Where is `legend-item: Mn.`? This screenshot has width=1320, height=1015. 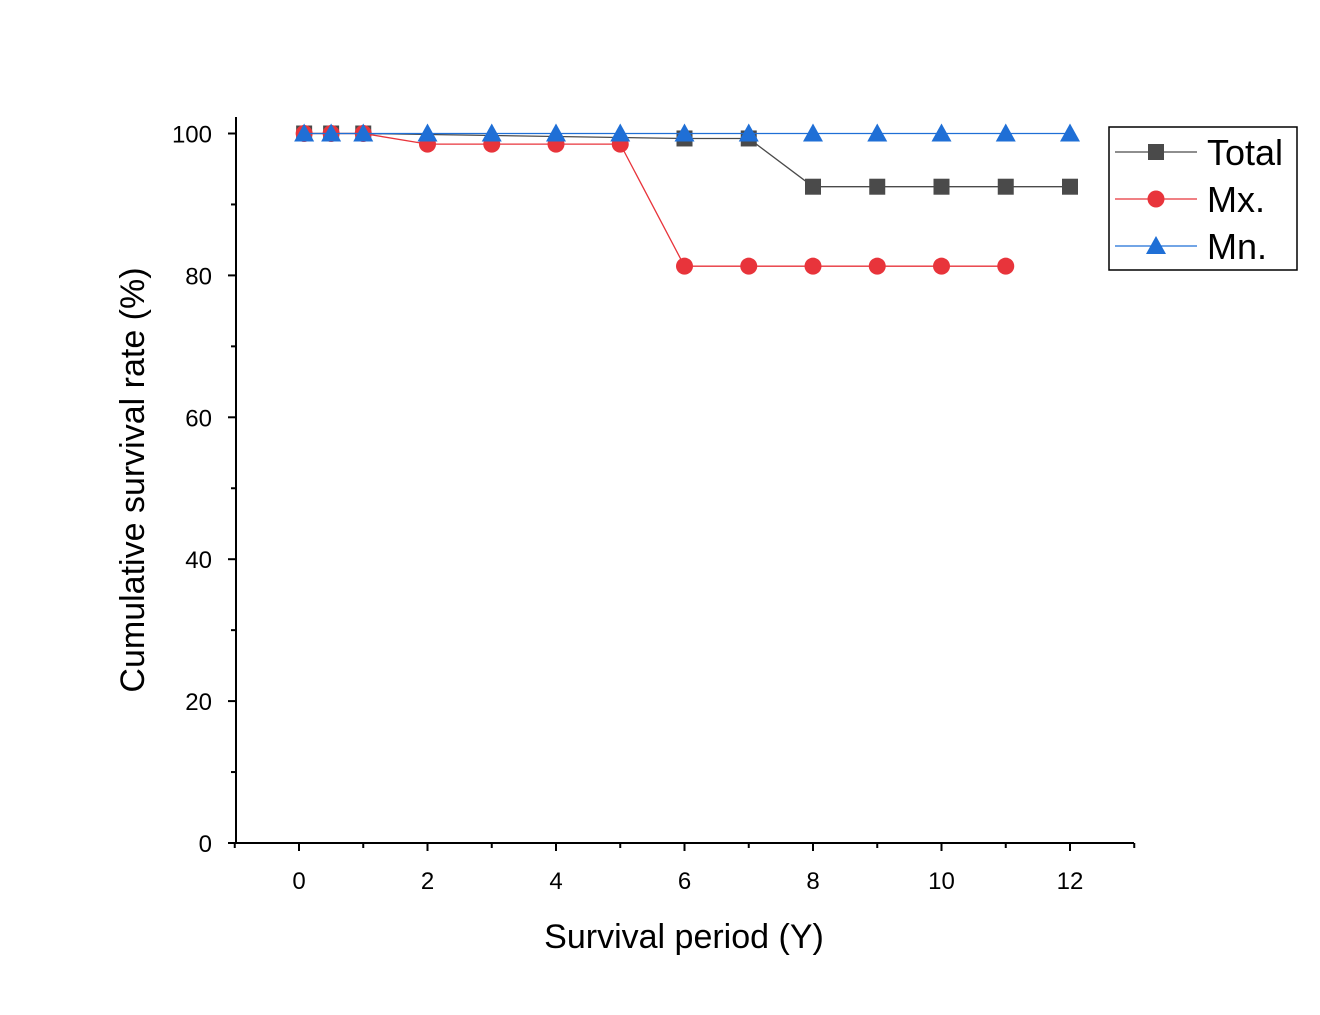 legend-item: Mn. is located at coordinates (1191, 246).